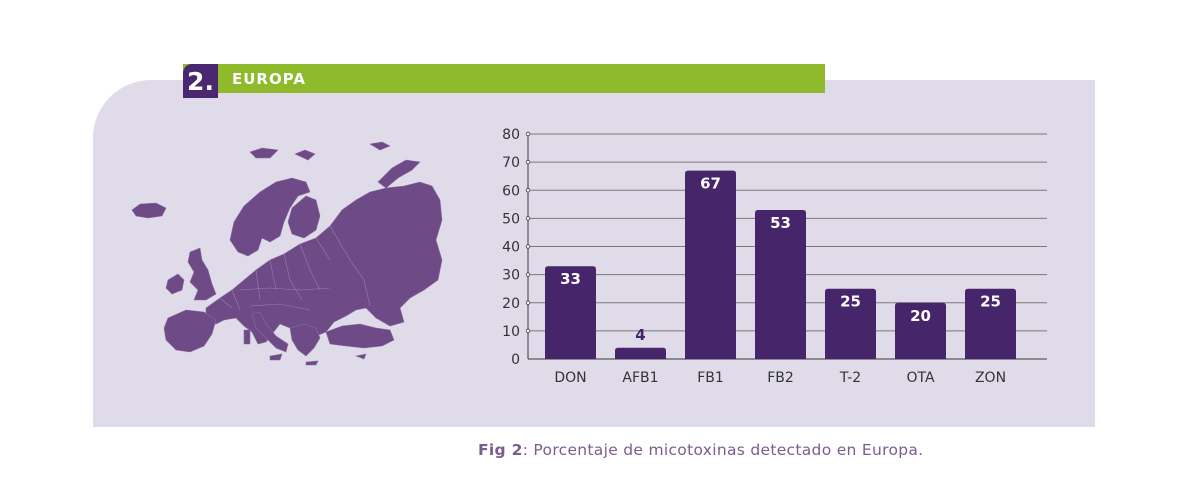 This screenshot has height=500, width=1200. I want to click on y-tick-label: 40, so click(511, 248).